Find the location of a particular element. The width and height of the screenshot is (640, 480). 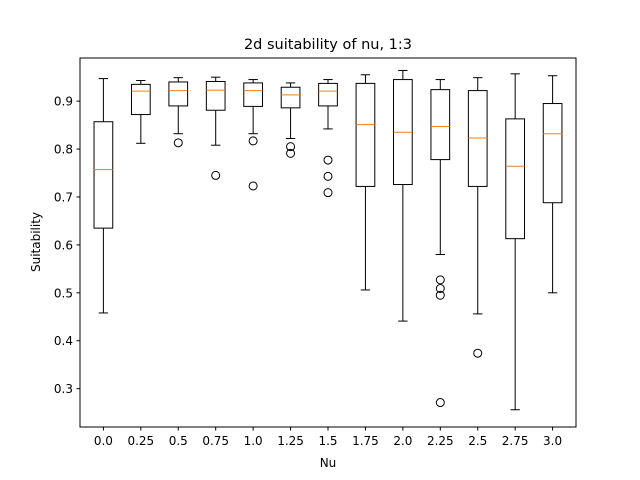

box-group-1.25 is located at coordinates (290, 120).